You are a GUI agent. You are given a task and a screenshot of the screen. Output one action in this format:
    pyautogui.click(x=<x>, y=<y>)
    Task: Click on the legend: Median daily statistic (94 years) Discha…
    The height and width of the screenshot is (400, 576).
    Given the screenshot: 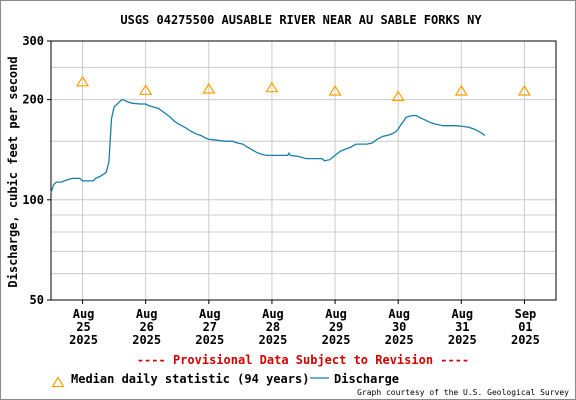 What is the action you would take?
    pyautogui.click(x=225, y=380)
    